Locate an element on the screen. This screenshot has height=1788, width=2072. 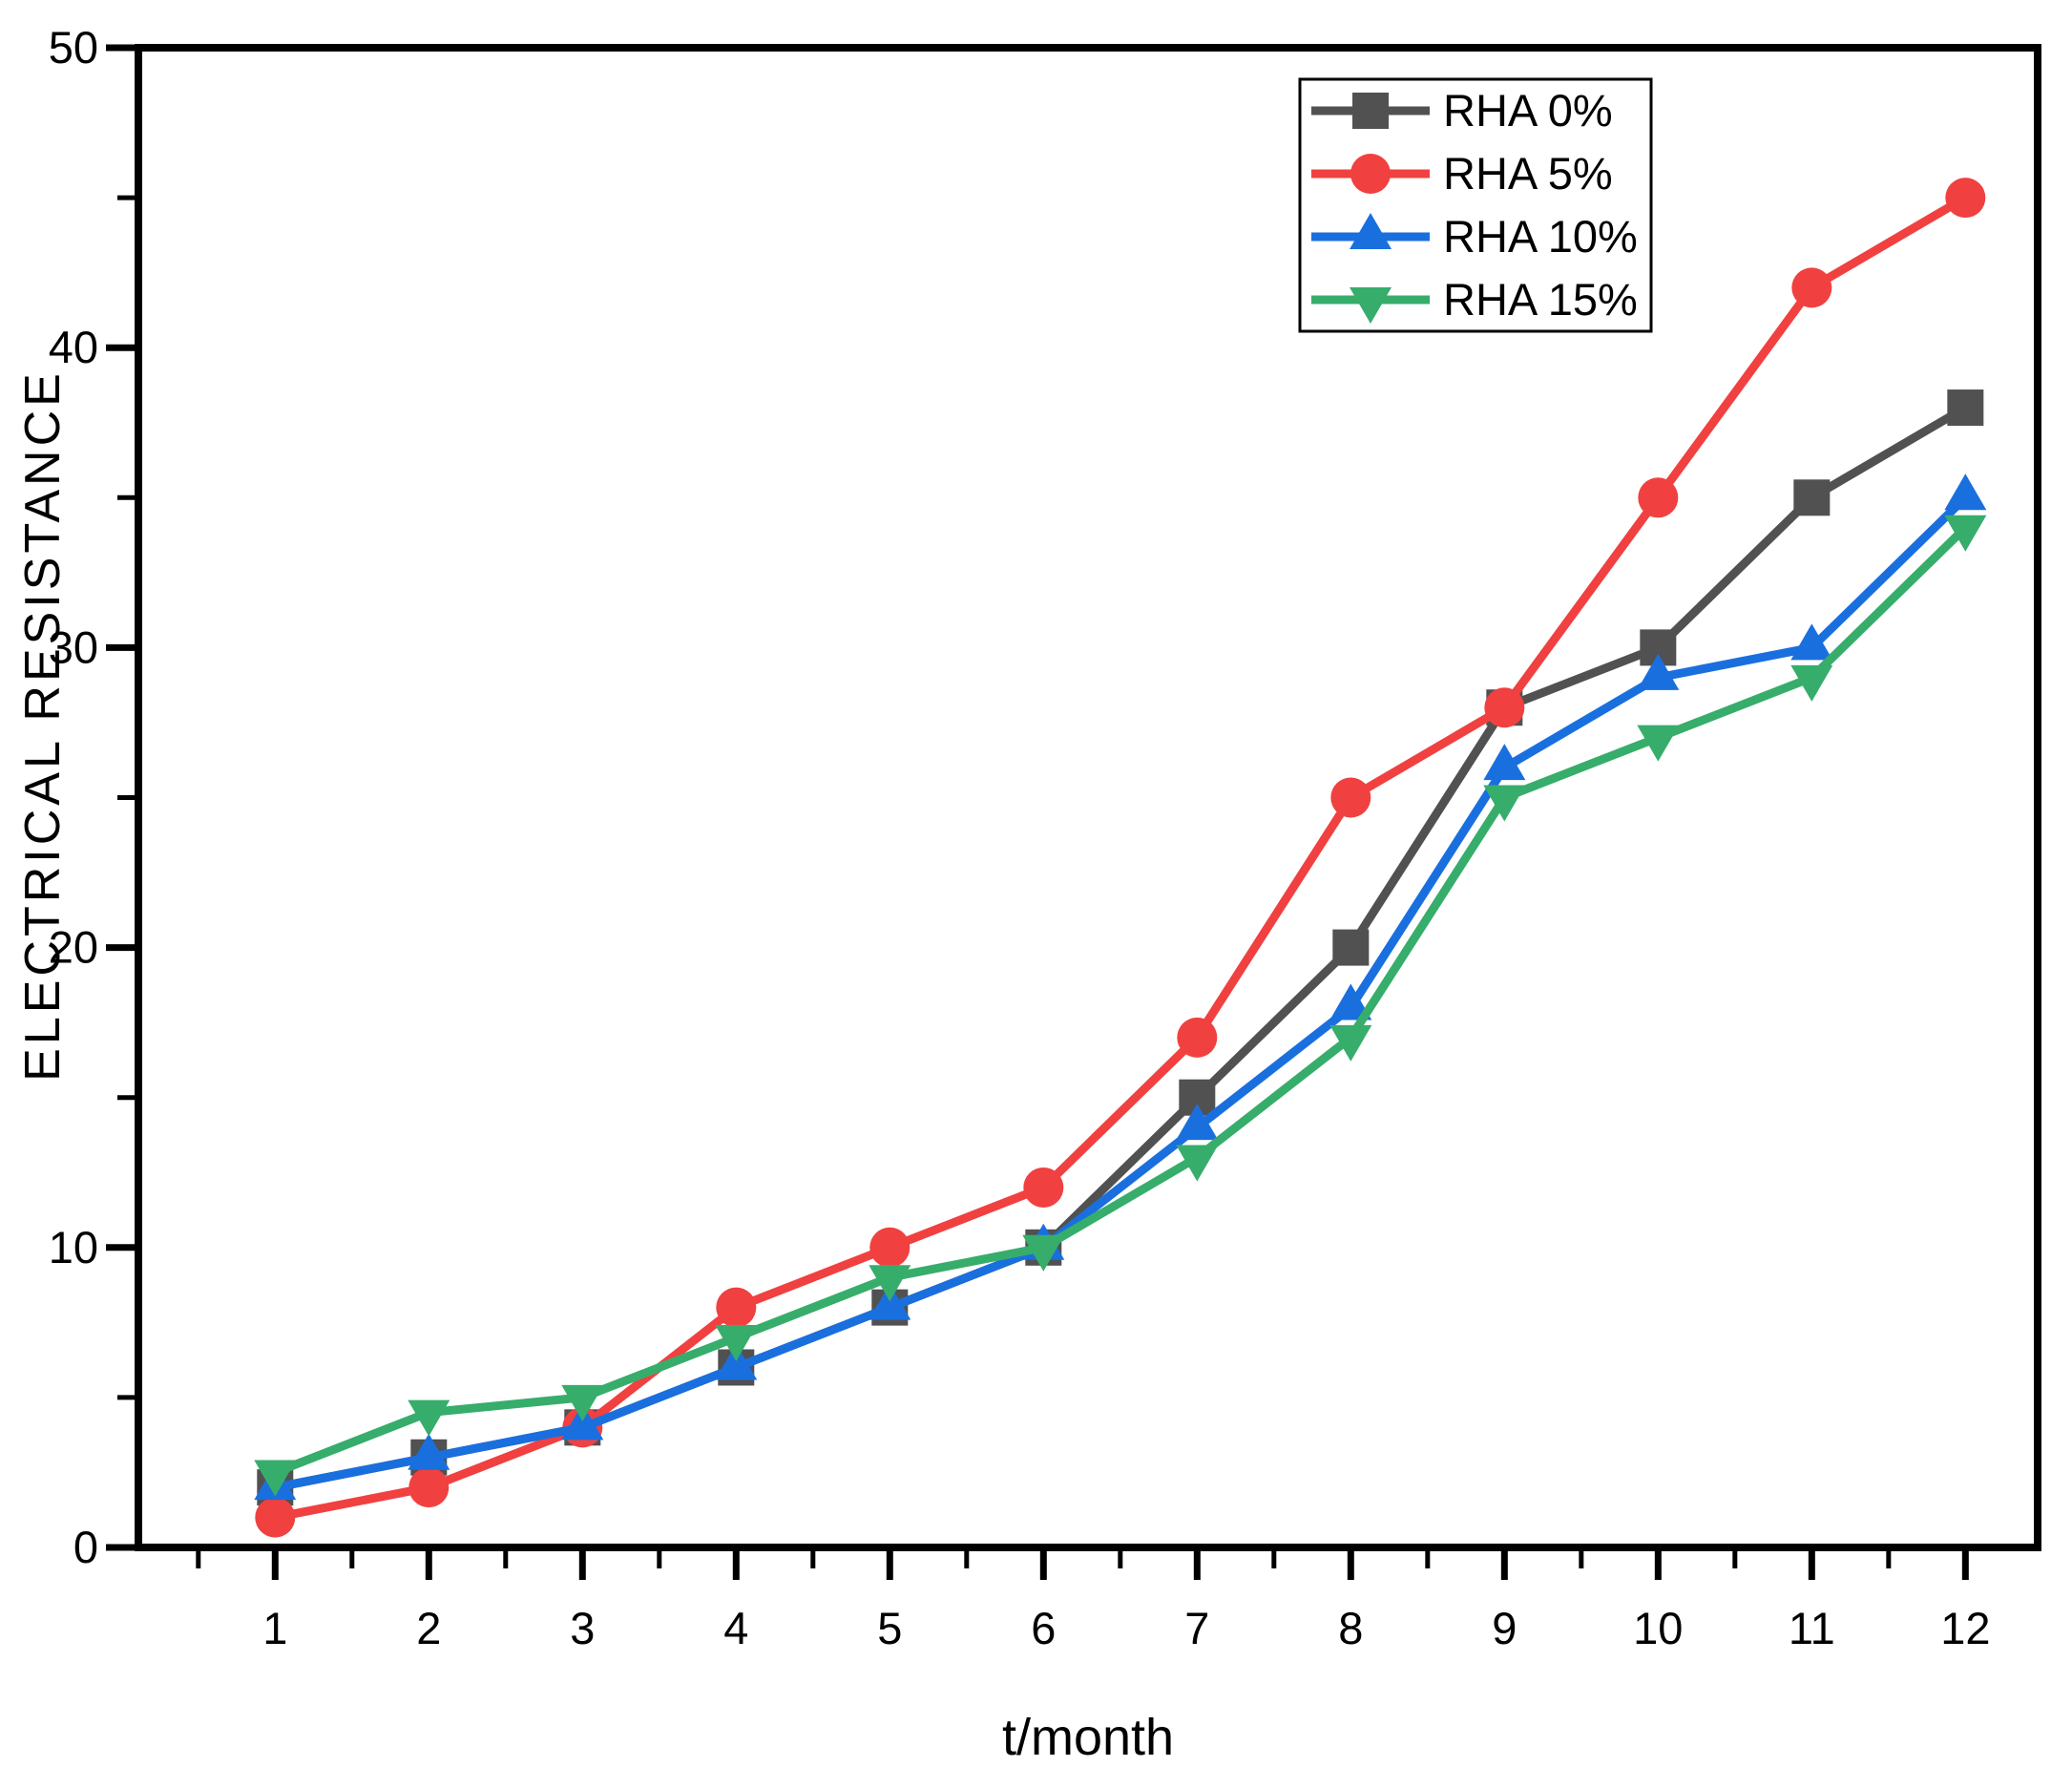
legend-label: RHA 0% is located at coordinates (1528, 110).